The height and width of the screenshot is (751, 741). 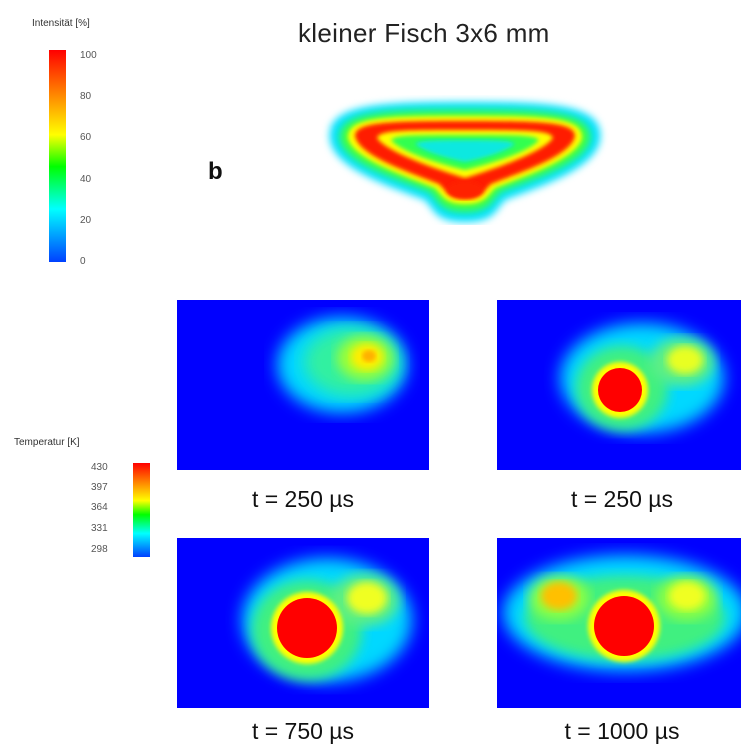 What do you see at coordinates (424, 33) in the screenshot?
I see `figure-title: kleiner Fisch 3x6 mm` at bounding box center [424, 33].